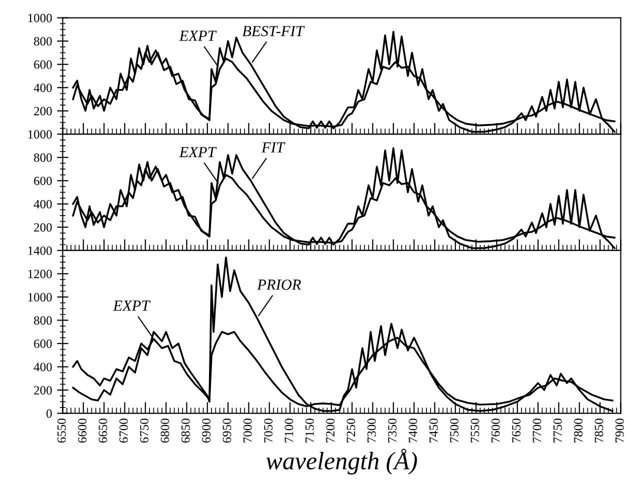 This screenshot has width=627, height=495. Describe the element at coordinates (273, 31) in the screenshot. I see `annotation: BEST-FIT` at that location.